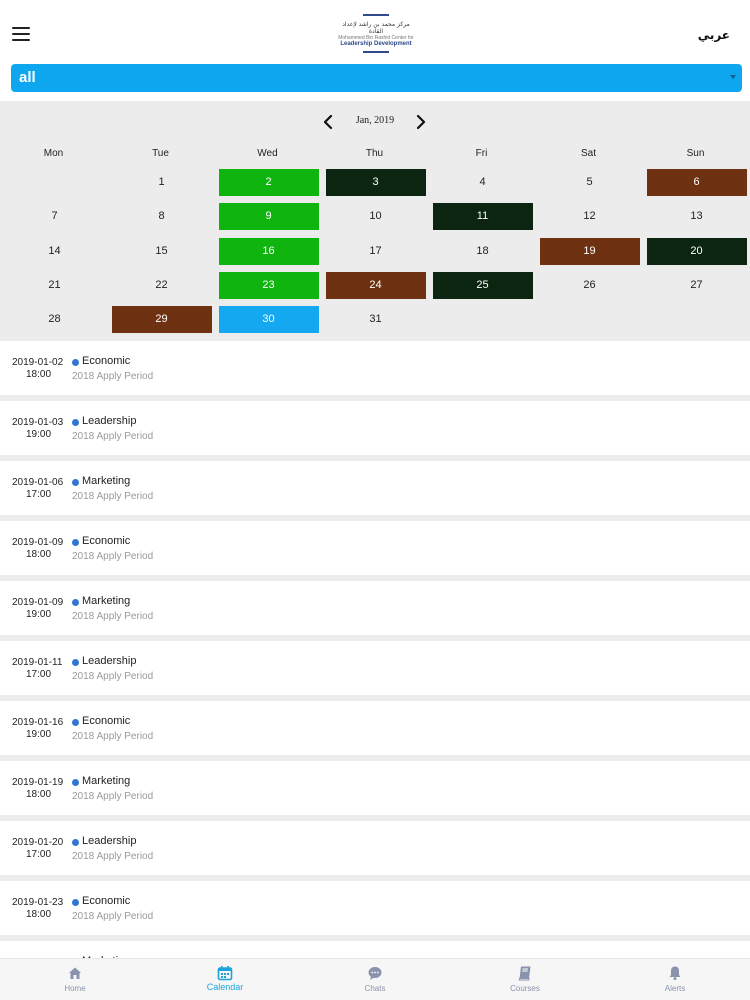 The width and height of the screenshot is (750, 1000). Describe the element at coordinates (39, 734) in the screenshot. I see `event-time: 19:00` at that location.